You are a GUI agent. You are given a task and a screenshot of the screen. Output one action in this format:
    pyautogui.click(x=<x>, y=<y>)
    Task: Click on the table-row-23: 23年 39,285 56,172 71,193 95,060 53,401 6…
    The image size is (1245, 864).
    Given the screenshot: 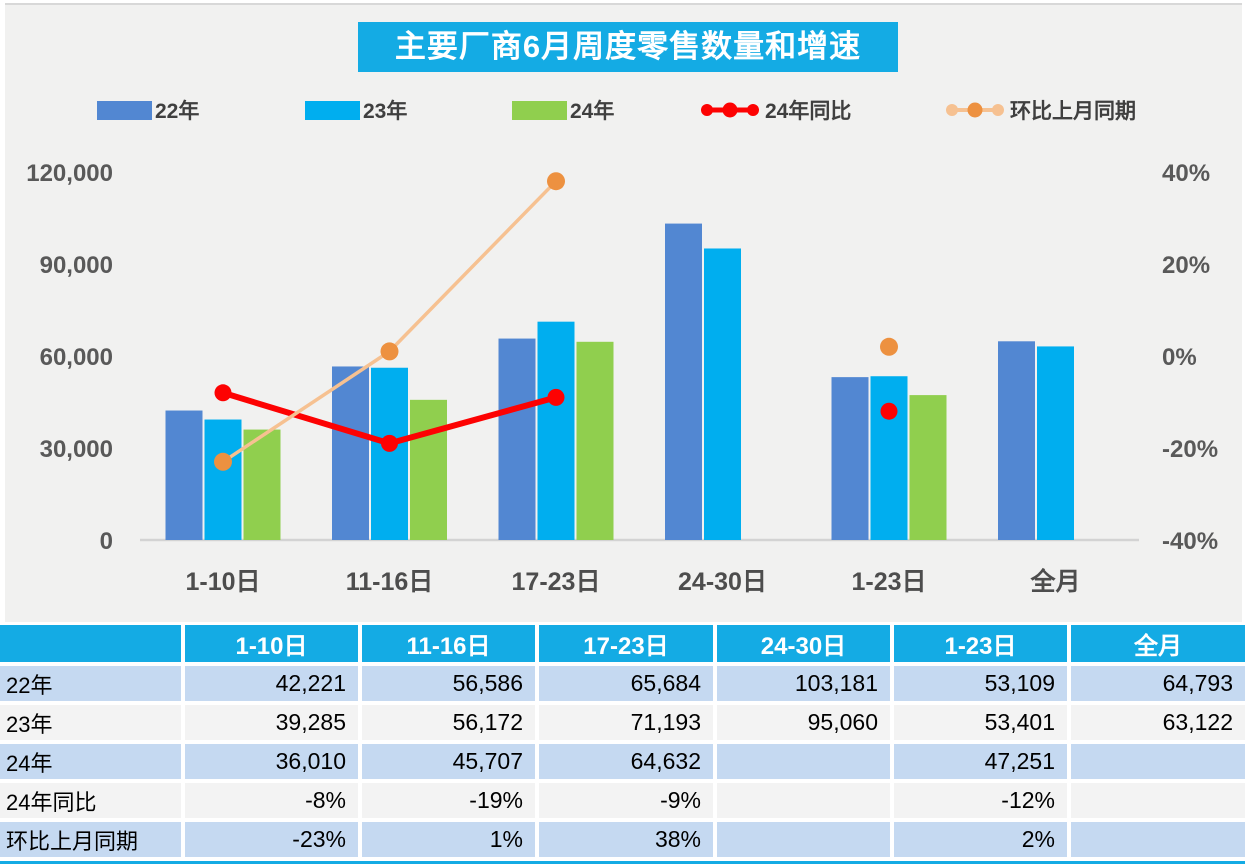 What is the action you would take?
    pyautogui.click(x=622, y=724)
    